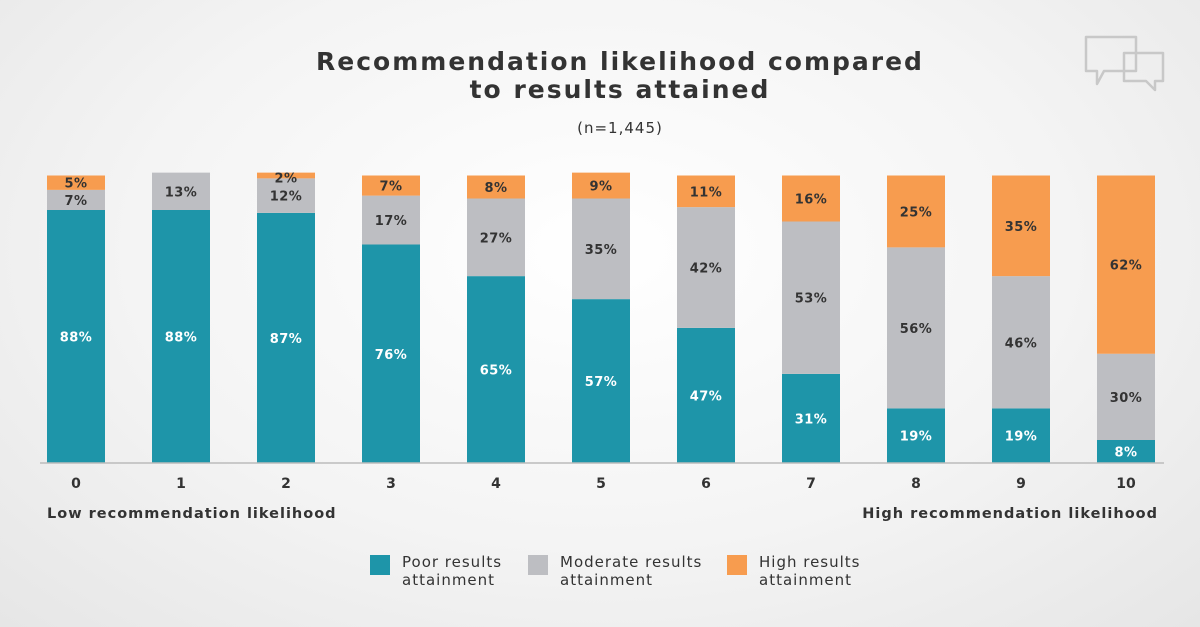 The image size is (1200, 627). I want to click on data-label-high-6: 11%, so click(706, 192).